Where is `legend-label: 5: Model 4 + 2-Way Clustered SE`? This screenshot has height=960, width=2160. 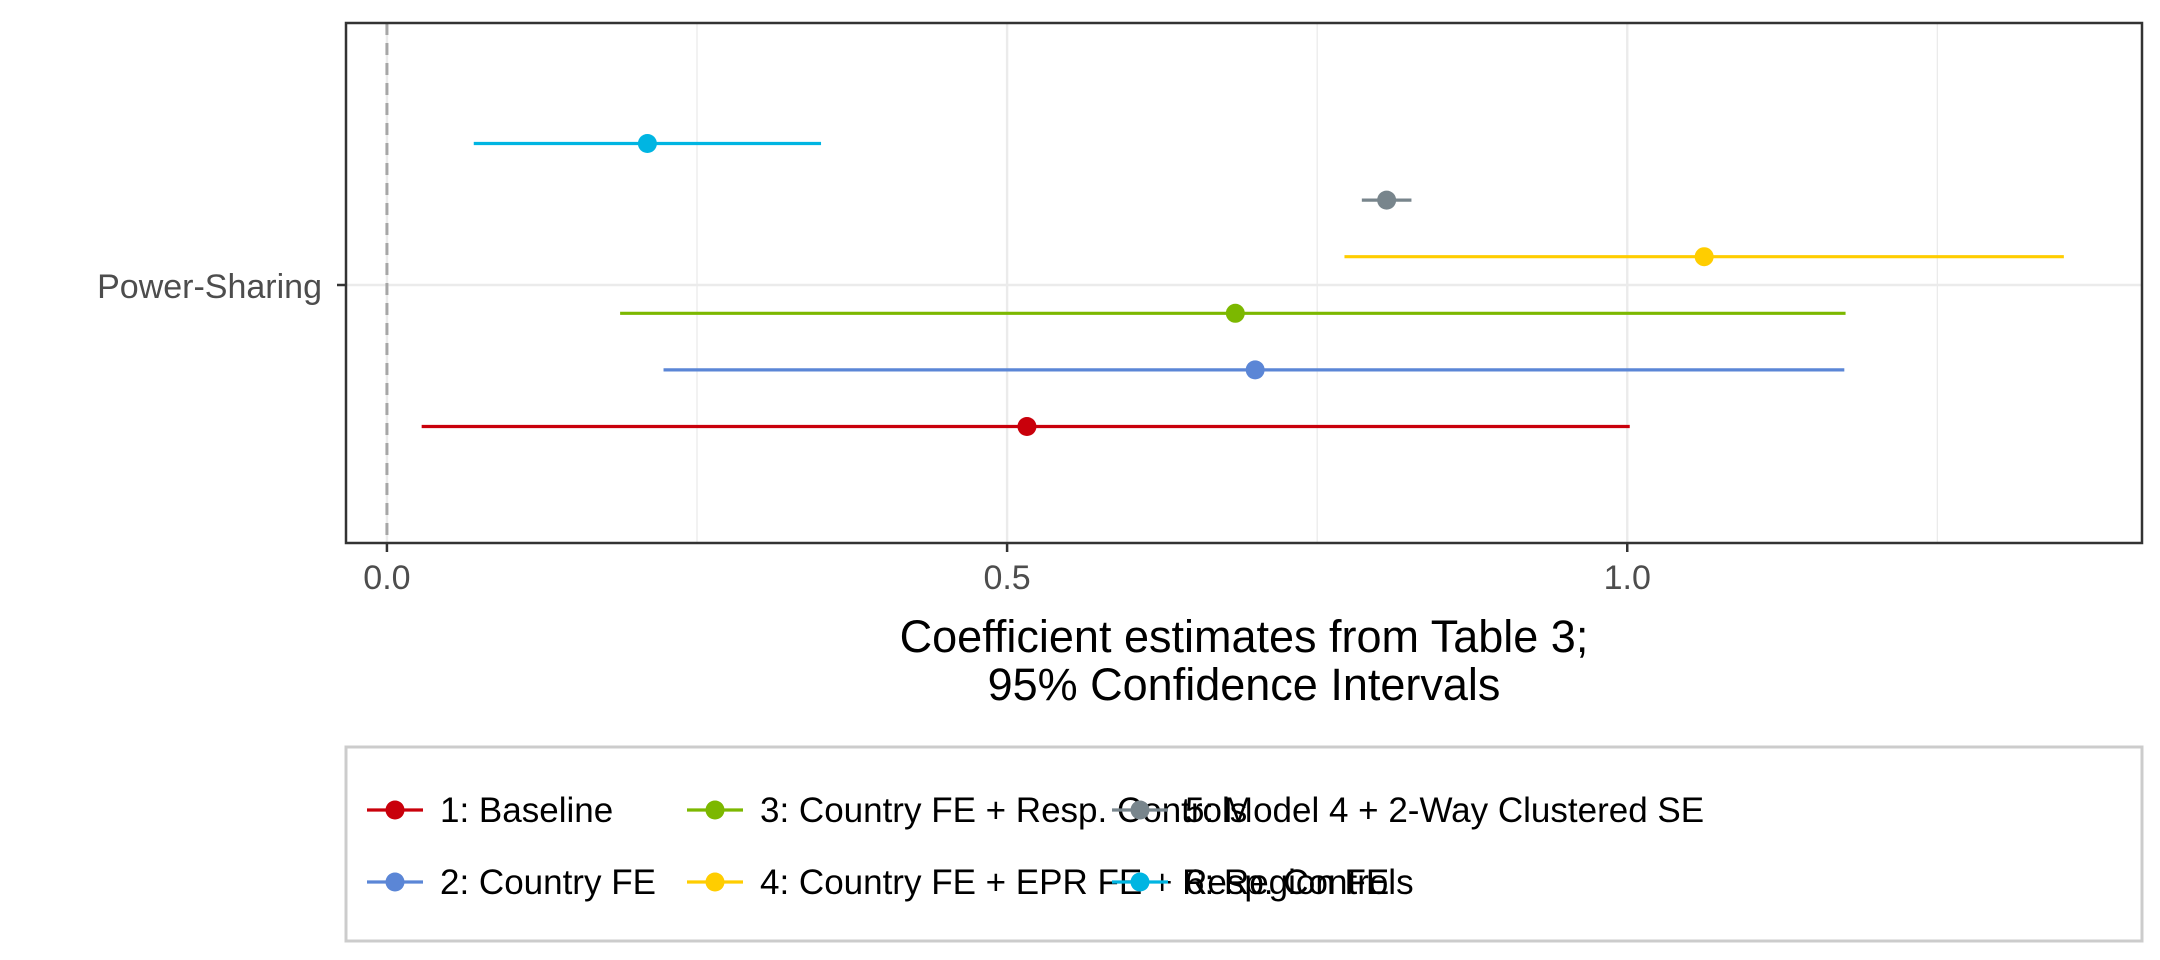
legend-label: 5: Model 4 + 2-Way Clustered SE is located at coordinates (1444, 810).